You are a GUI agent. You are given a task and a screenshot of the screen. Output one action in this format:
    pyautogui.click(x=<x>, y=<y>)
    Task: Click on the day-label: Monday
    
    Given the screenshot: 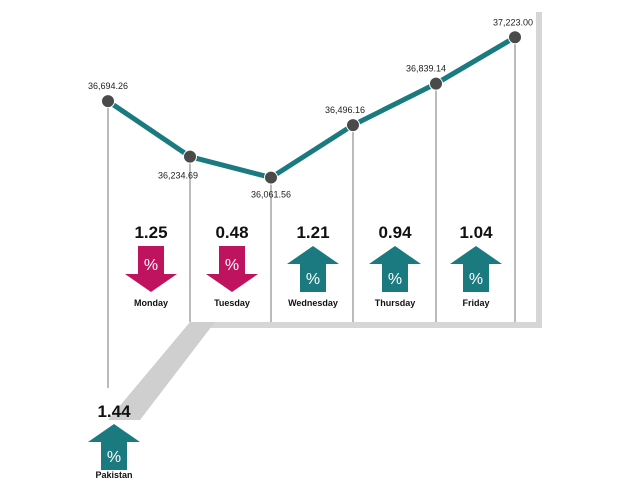 What is the action you would take?
    pyautogui.click(x=151, y=303)
    